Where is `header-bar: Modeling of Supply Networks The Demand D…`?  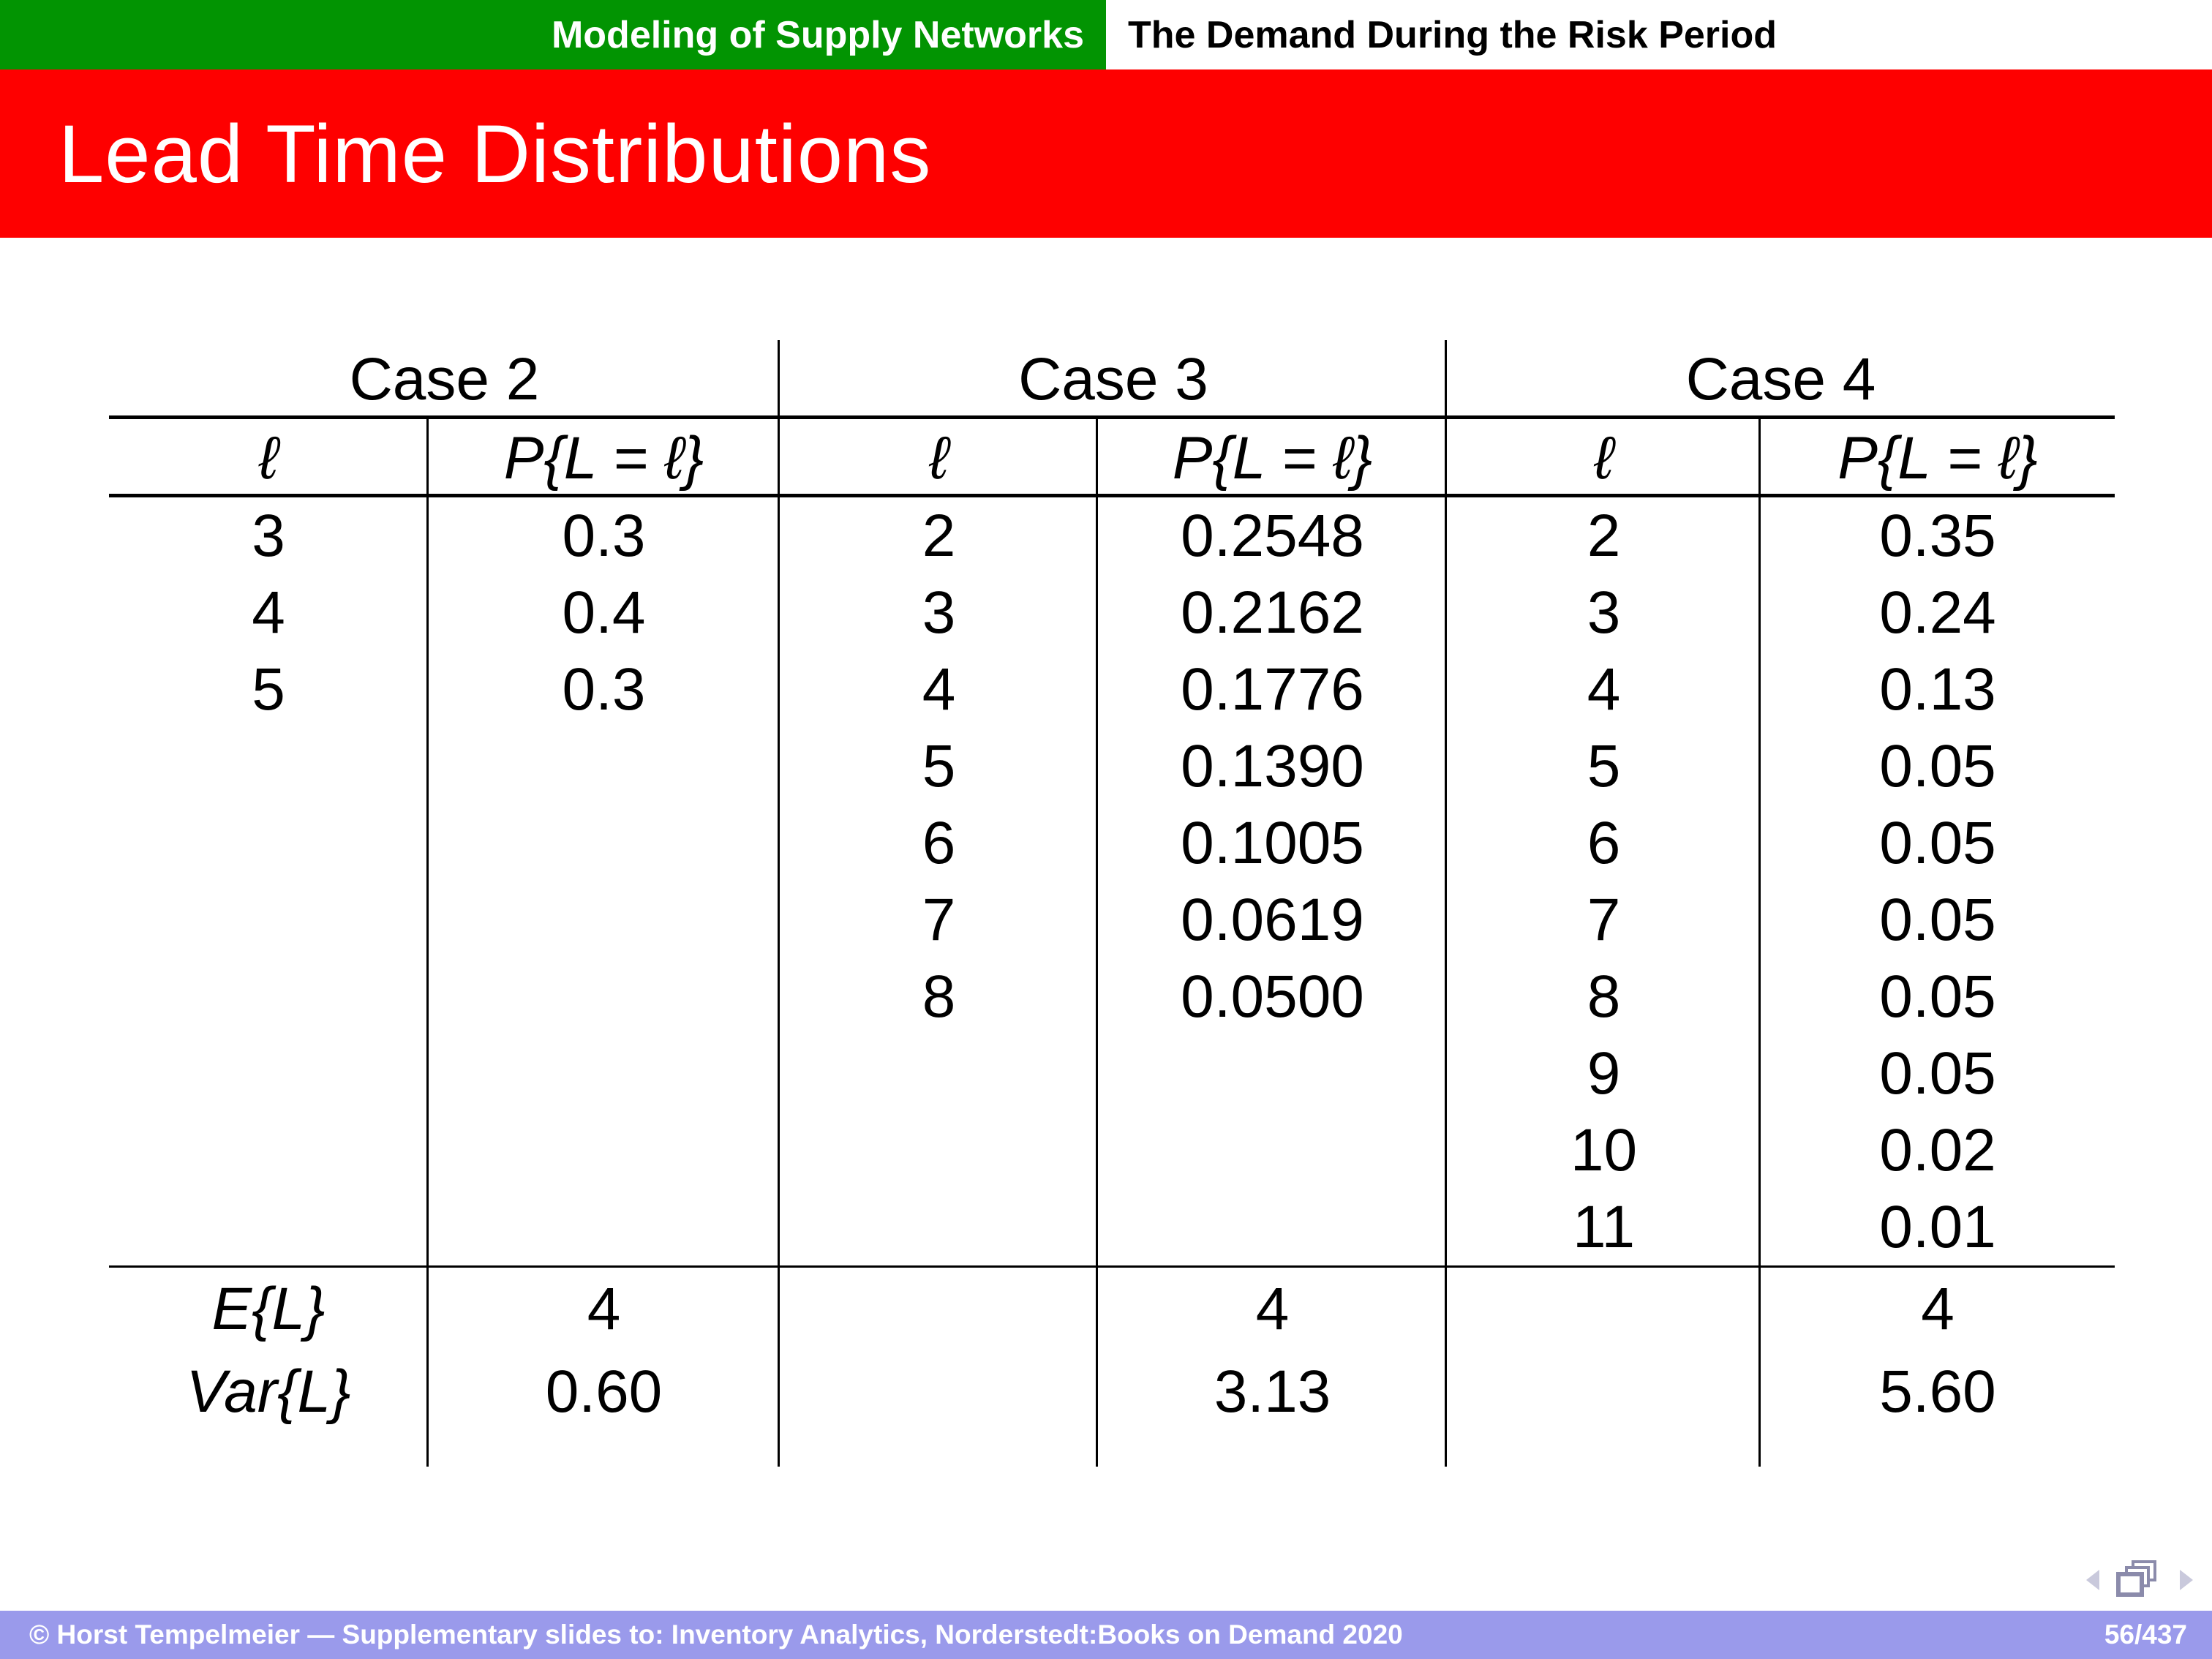
header-bar: Modeling of Supply Networks The Demand D… is located at coordinates (1106, 34).